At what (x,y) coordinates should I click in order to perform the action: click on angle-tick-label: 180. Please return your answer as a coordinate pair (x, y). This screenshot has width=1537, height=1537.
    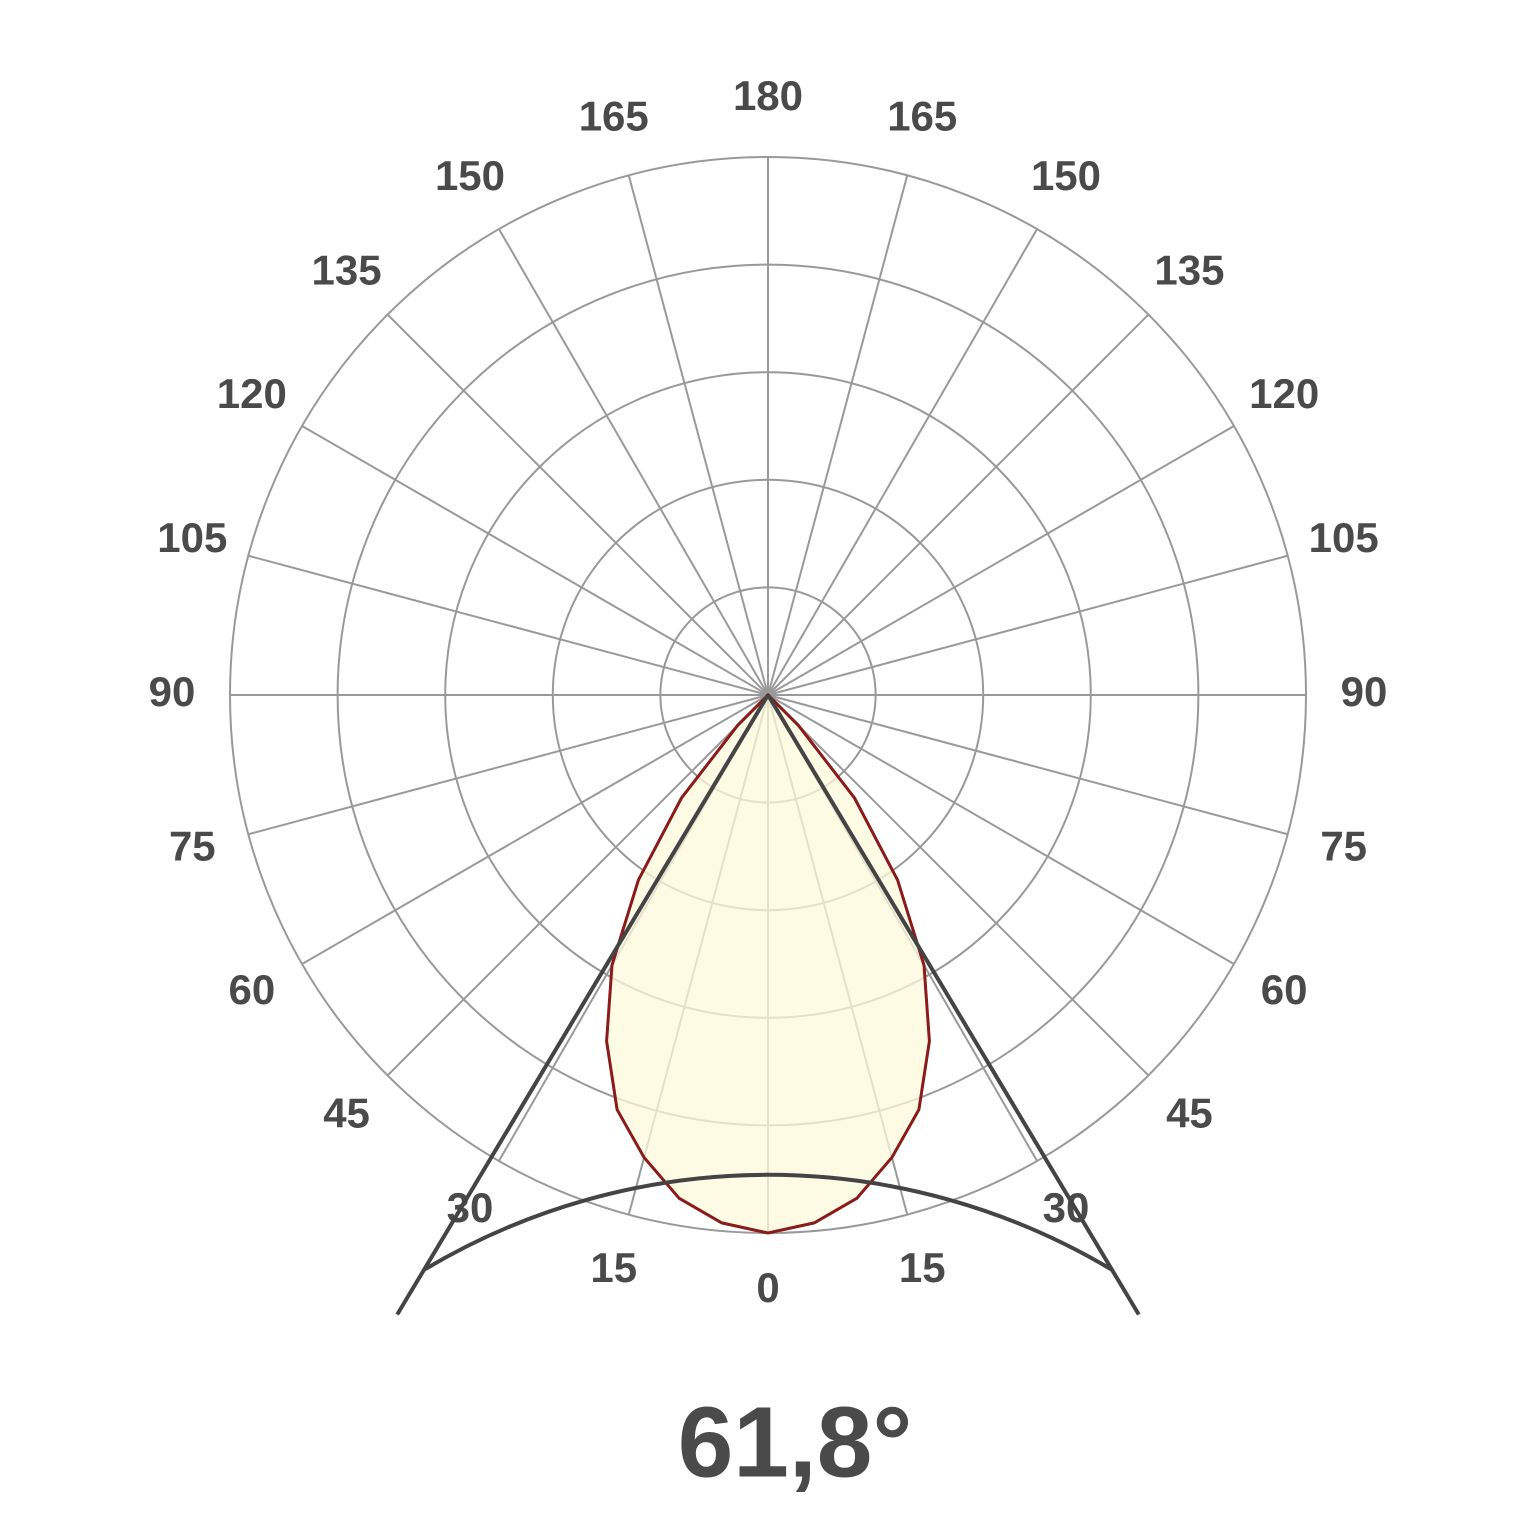
    Looking at the image, I should click on (768, 95).